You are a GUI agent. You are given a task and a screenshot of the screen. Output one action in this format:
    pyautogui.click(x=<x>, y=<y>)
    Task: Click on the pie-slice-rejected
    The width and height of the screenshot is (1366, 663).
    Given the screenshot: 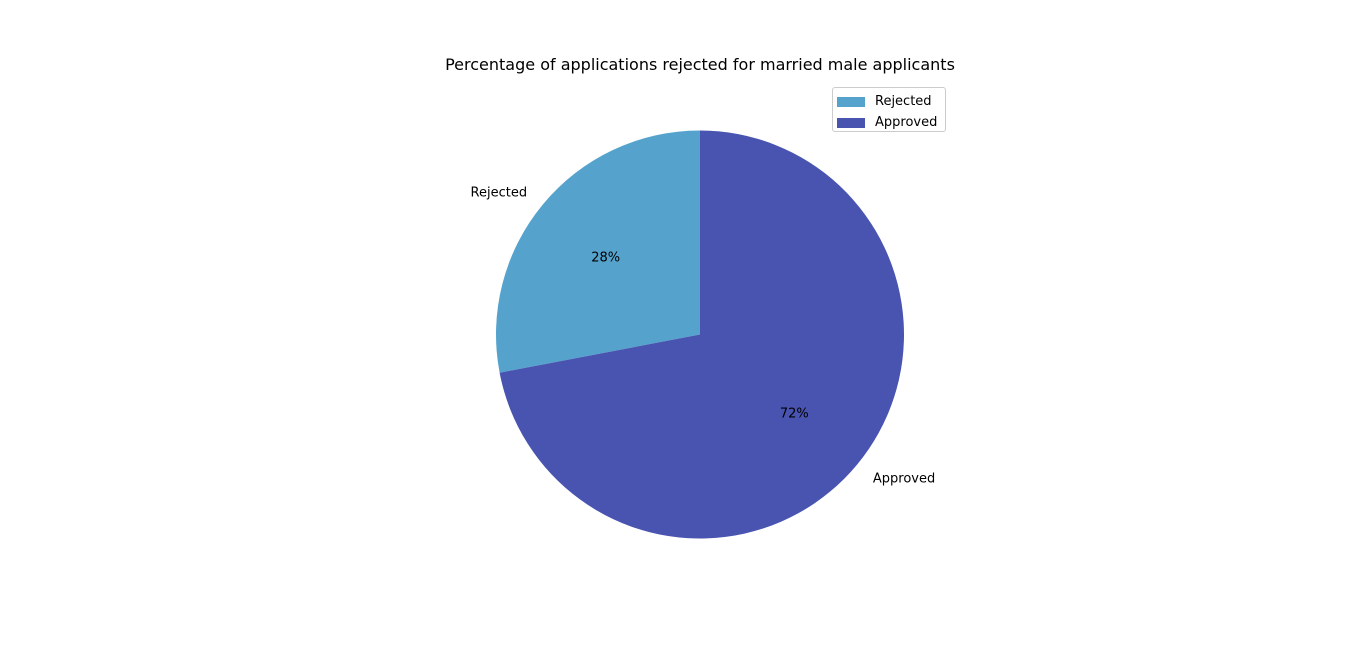 What is the action you would take?
    pyautogui.click(x=597, y=251)
    